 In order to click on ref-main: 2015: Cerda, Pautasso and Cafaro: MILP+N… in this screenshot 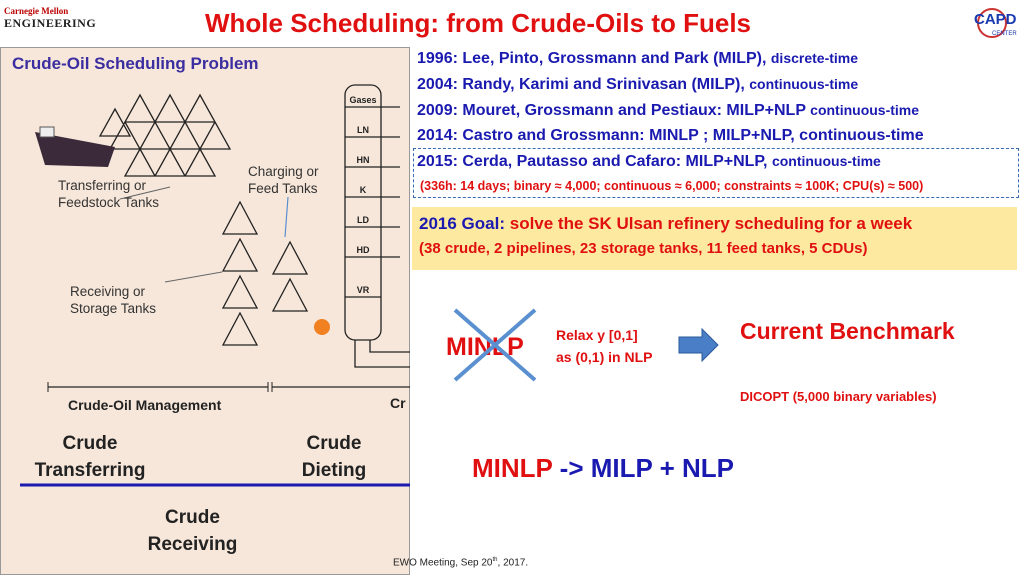, I will do `click(592, 161)`.